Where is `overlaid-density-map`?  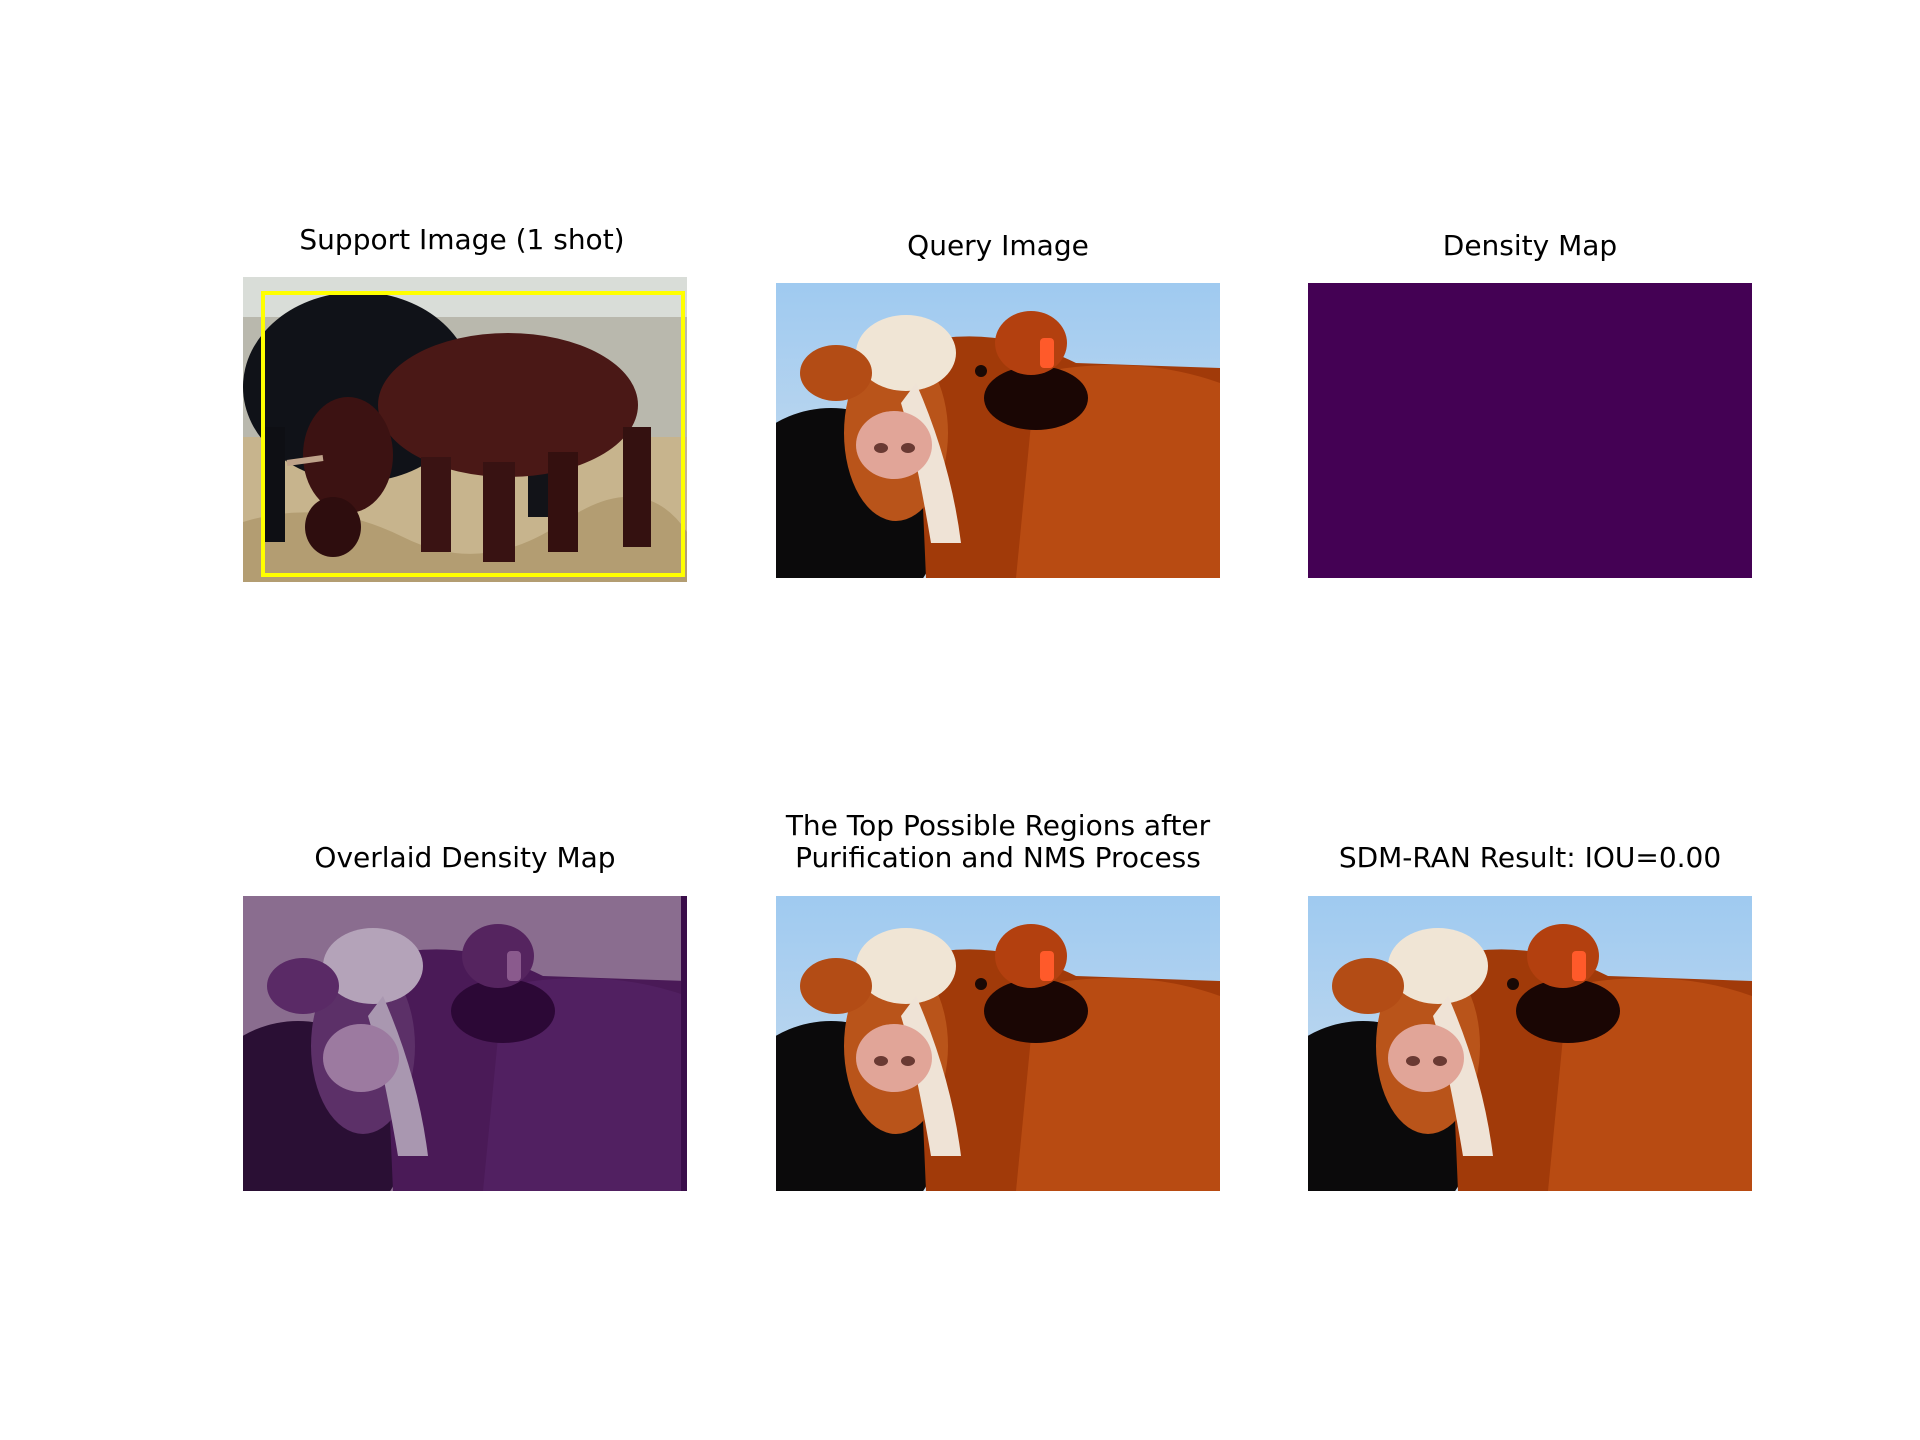
overlaid-density-map is located at coordinates (465, 1043).